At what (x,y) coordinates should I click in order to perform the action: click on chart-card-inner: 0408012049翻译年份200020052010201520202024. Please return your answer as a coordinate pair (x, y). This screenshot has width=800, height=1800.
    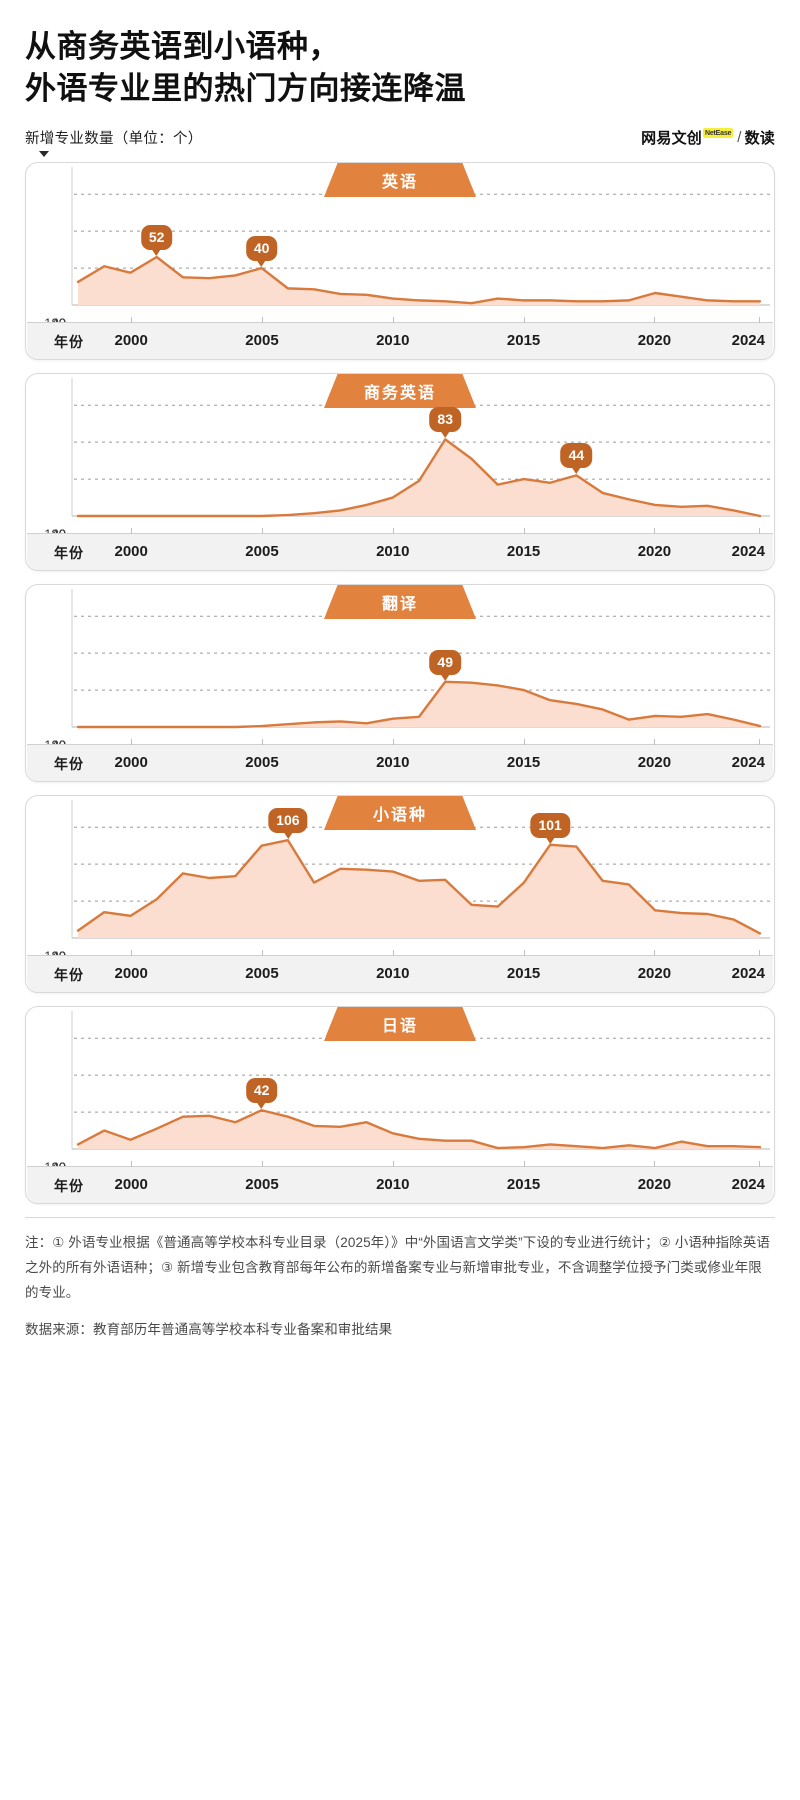
    Looking at the image, I should click on (400, 682).